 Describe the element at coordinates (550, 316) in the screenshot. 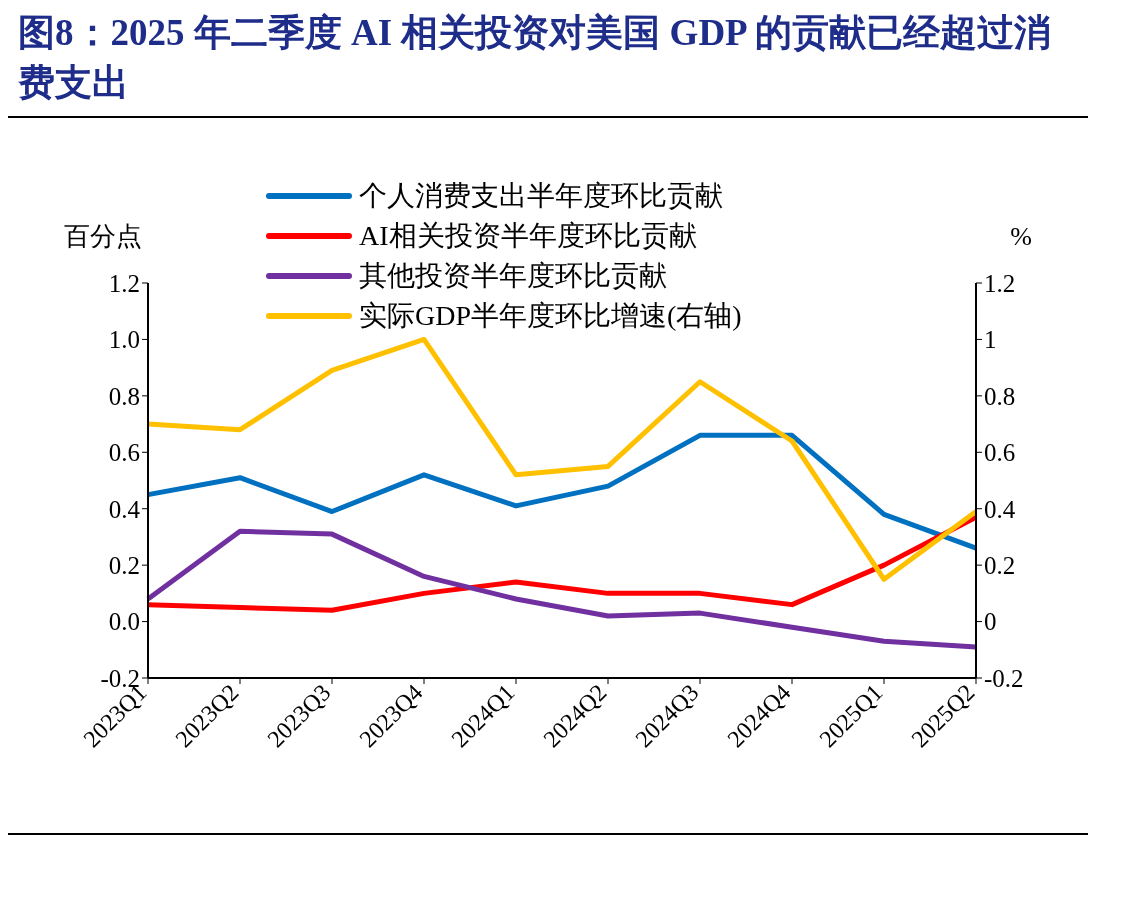

I see `legend-label: 实际GDP半年度环比增速(右轴)` at that location.